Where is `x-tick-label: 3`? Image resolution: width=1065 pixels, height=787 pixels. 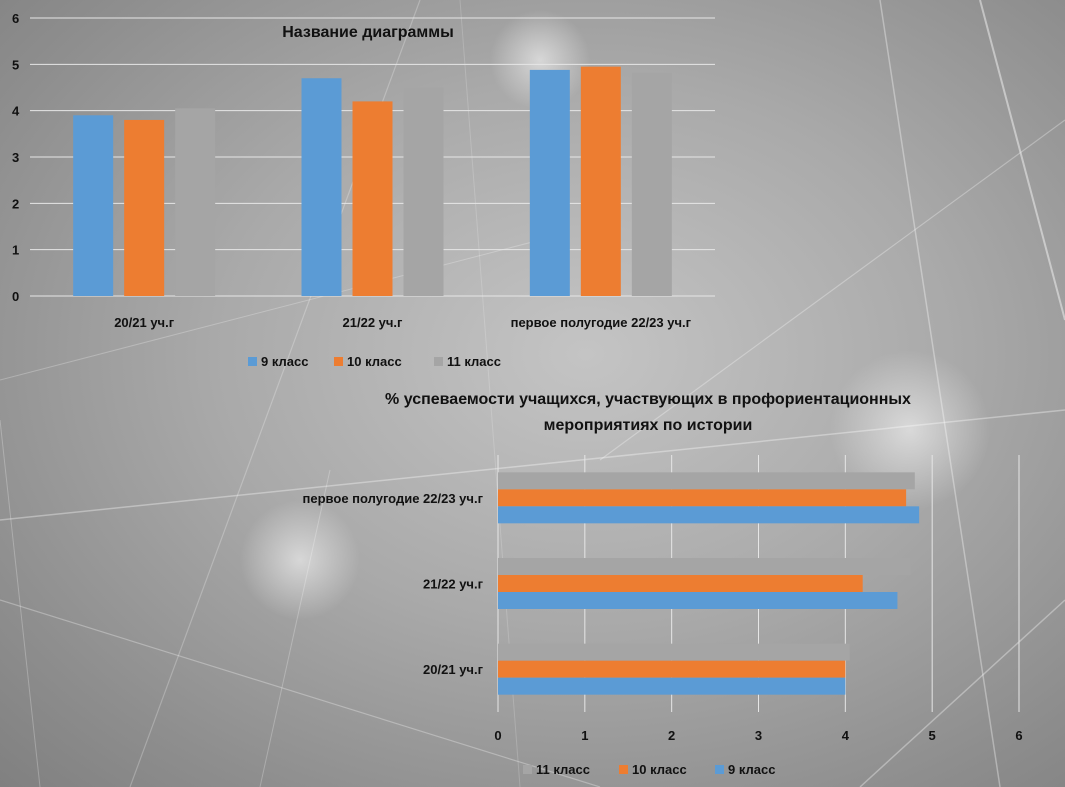 x-tick-label: 3 is located at coordinates (758, 735).